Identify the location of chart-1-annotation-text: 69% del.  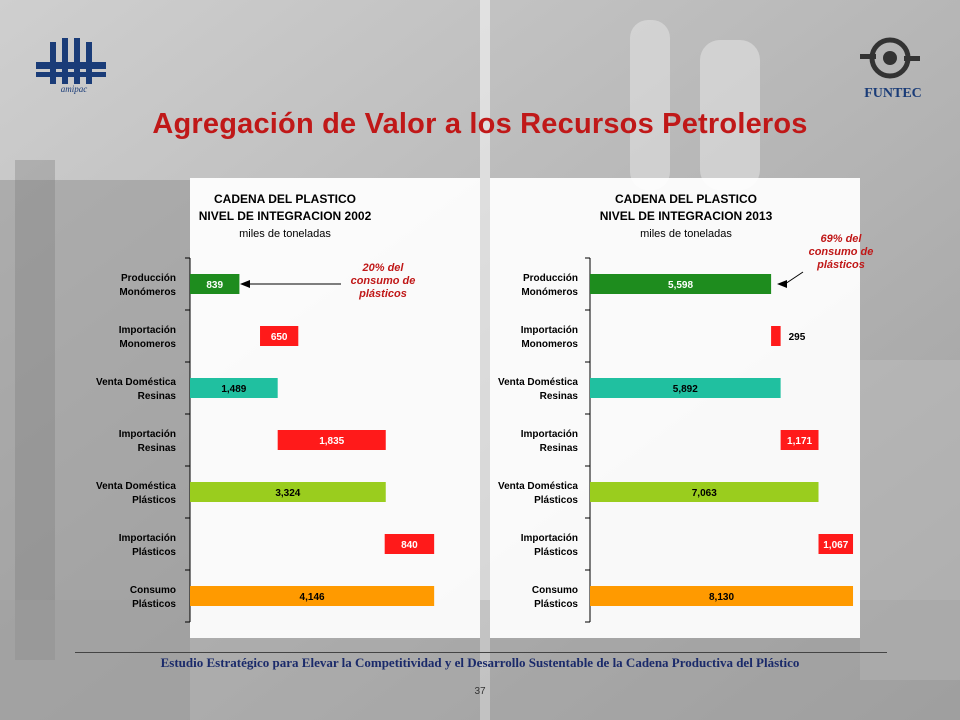
(842, 239).